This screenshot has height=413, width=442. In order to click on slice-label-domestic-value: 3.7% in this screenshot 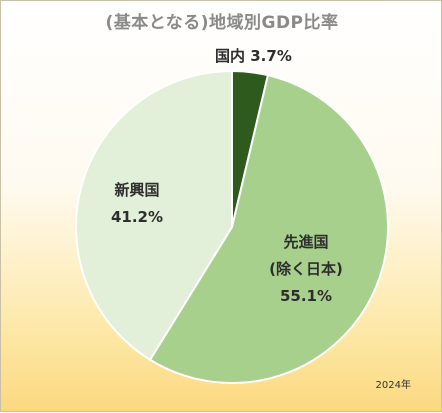, I will do `click(271, 56)`.